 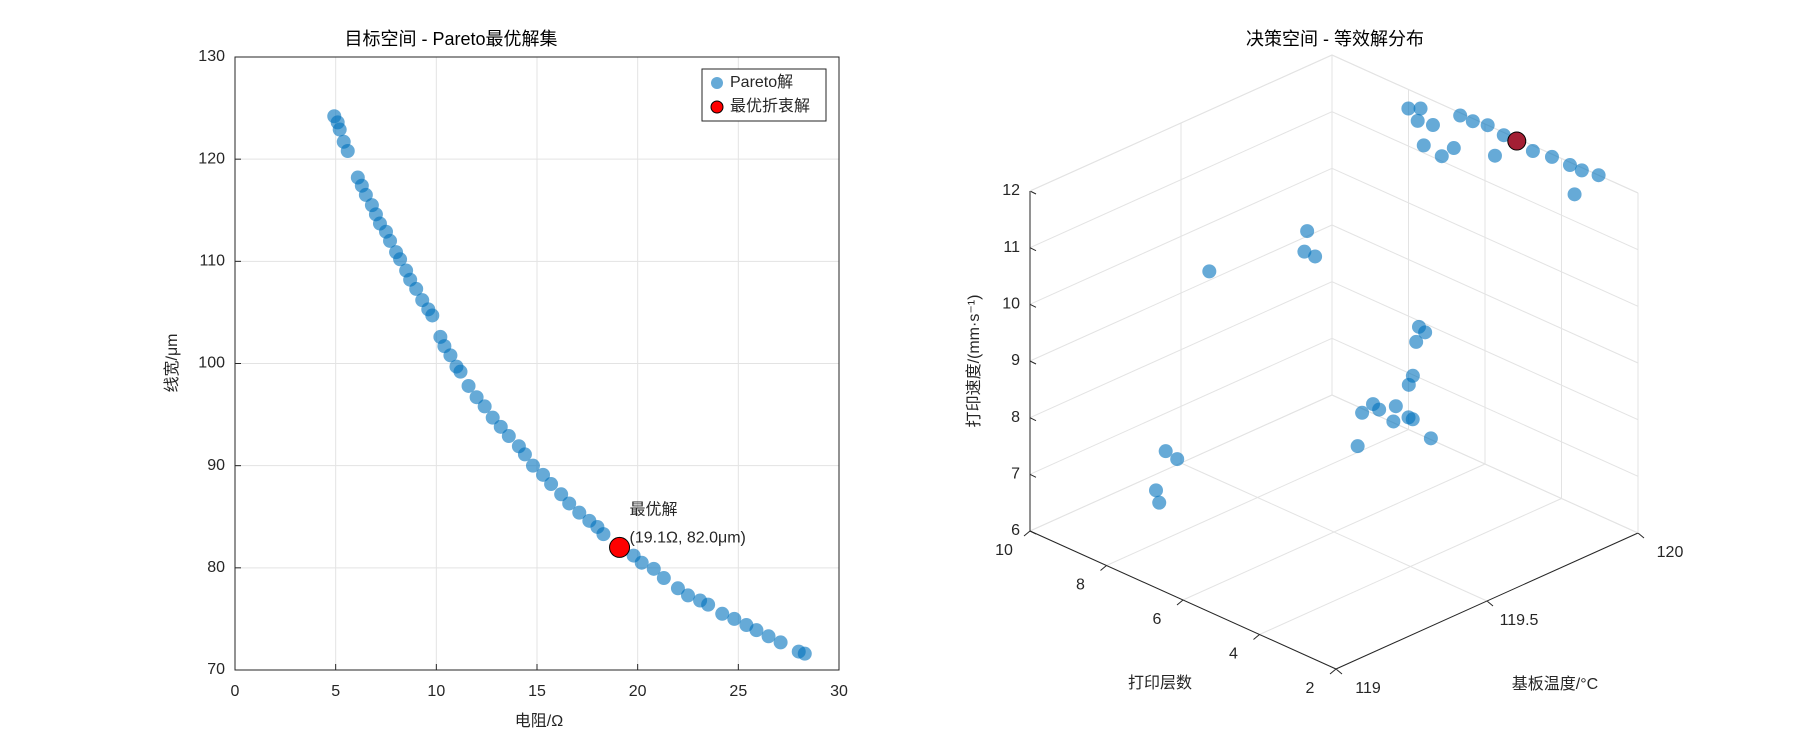 I want to click on y-tick-label: 100, so click(x=211, y=363).